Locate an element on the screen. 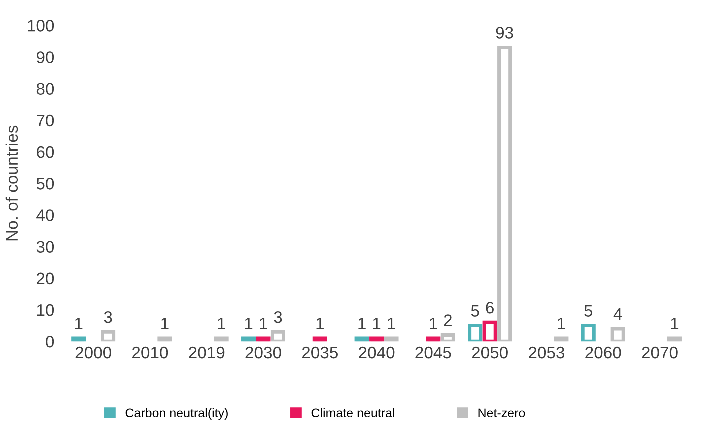  legend-label: Carbon neutral(ity) is located at coordinates (177, 414).